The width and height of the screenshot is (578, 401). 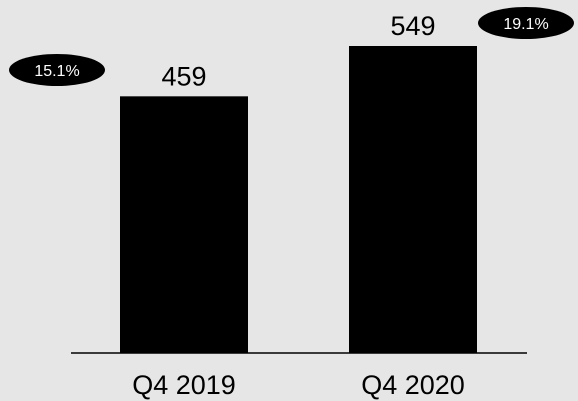 What do you see at coordinates (184, 224) in the screenshot?
I see `bar-q4-2019` at bounding box center [184, 224].